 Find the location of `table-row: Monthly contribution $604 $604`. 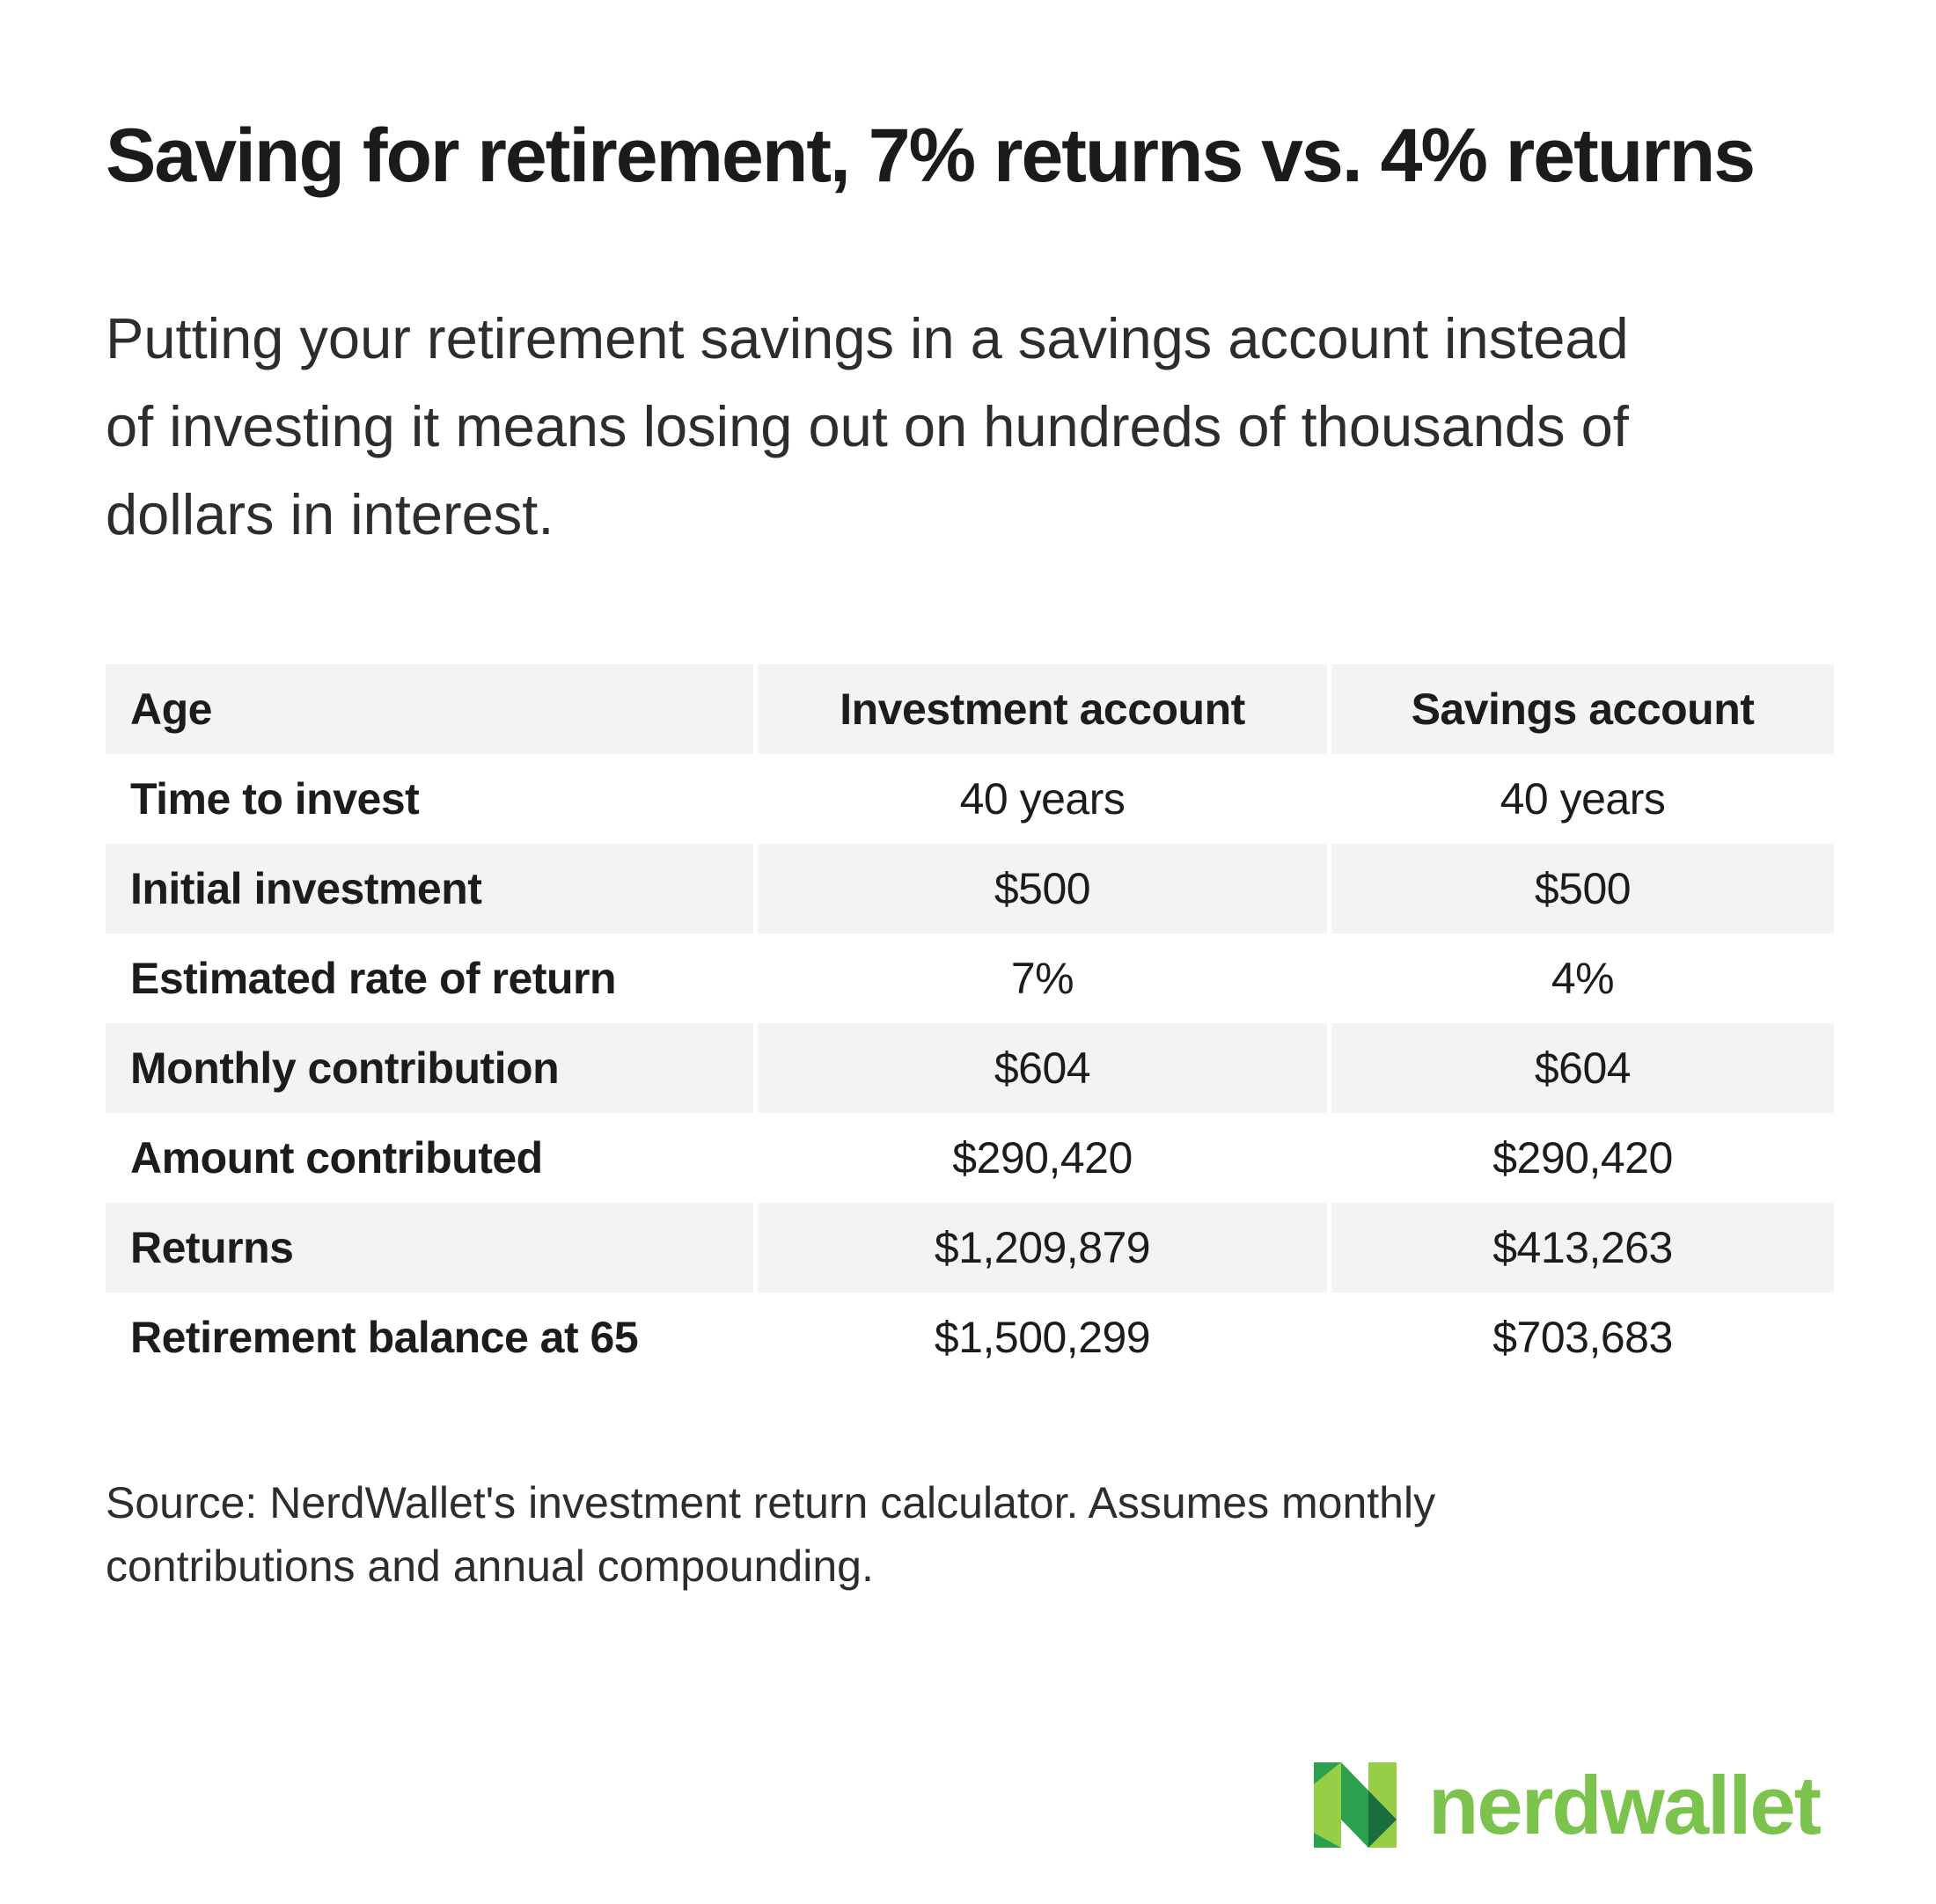

table-row: Monthly contribution $604 $604 is located at coordinates (970, 1068).